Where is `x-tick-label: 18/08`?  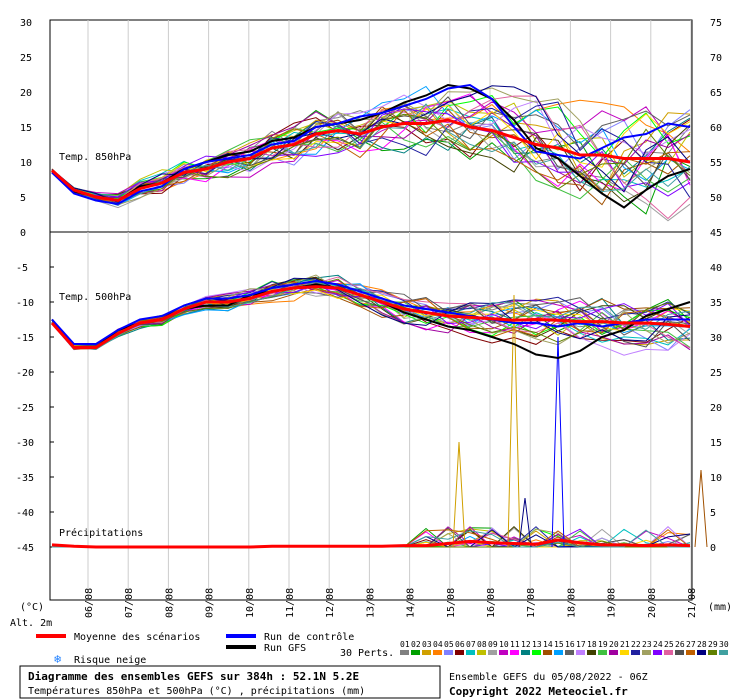 x-tick-label: 18/08 is located at coordinates (571, 603).